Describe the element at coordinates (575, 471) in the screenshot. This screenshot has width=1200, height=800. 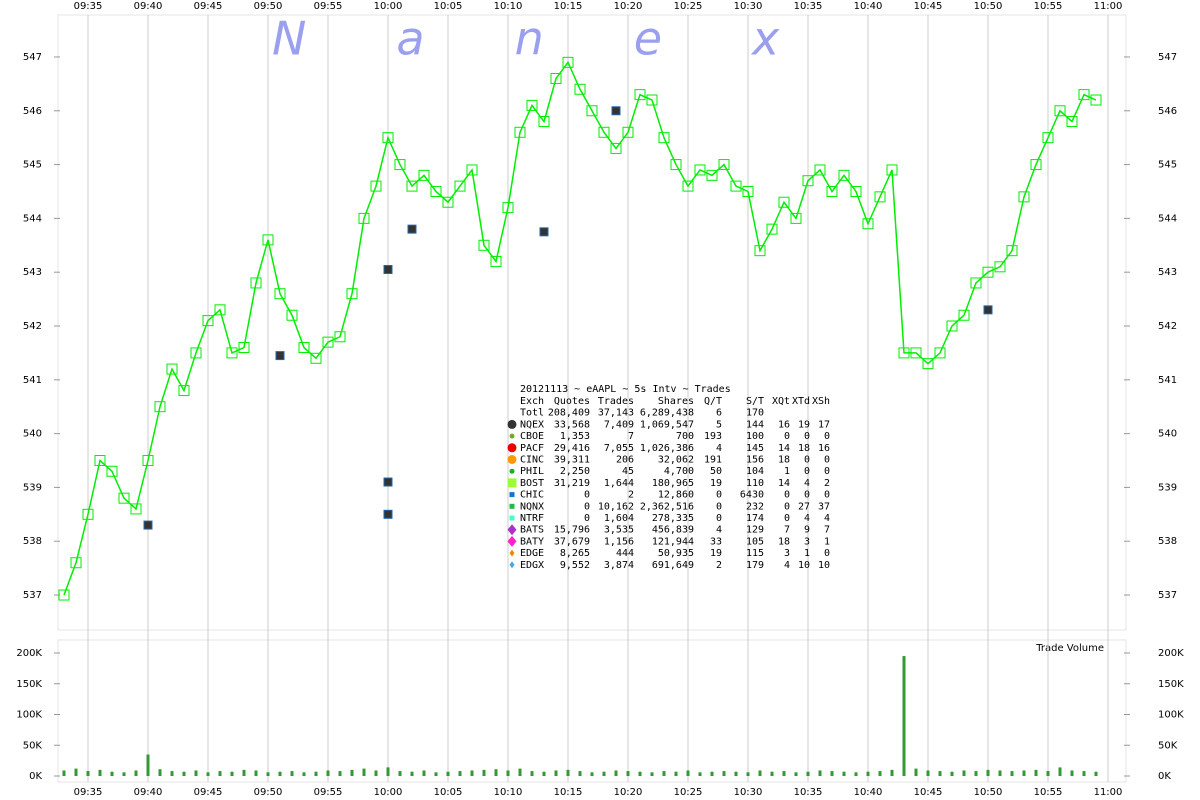
I see `table-cell: 2,250` at that location.